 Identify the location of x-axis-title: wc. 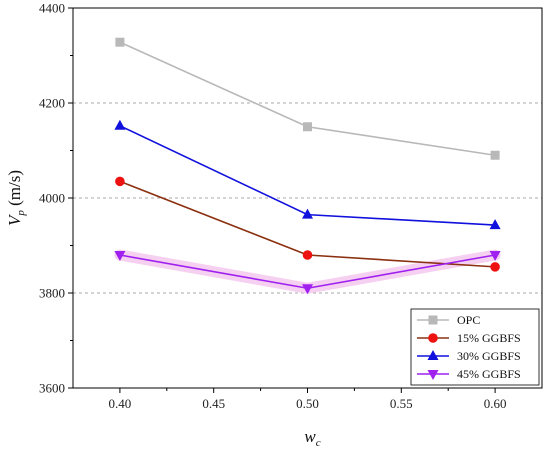
(312, 438).